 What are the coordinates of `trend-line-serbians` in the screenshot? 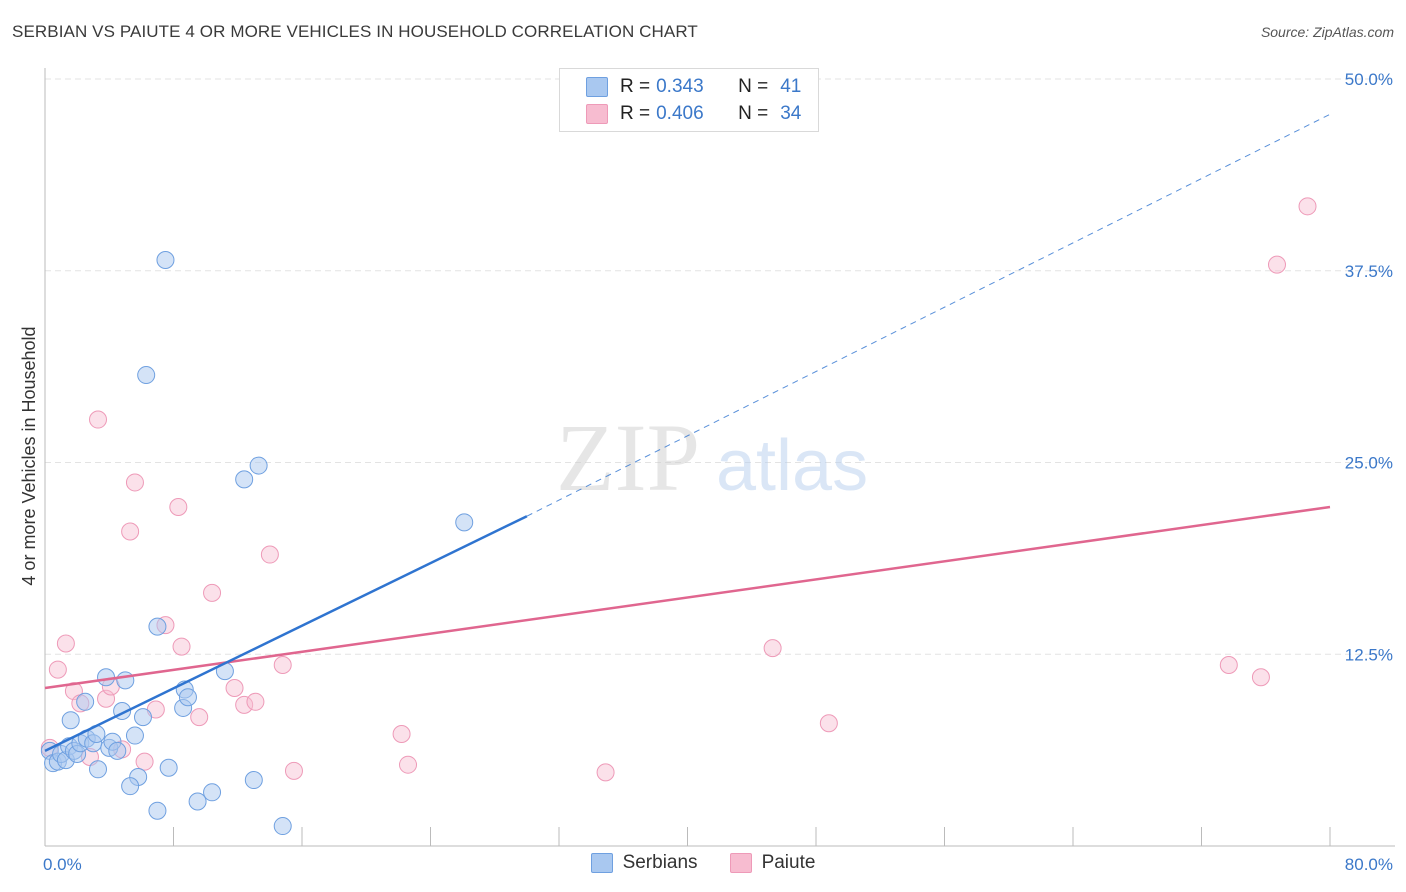 It's located at (286, 634).